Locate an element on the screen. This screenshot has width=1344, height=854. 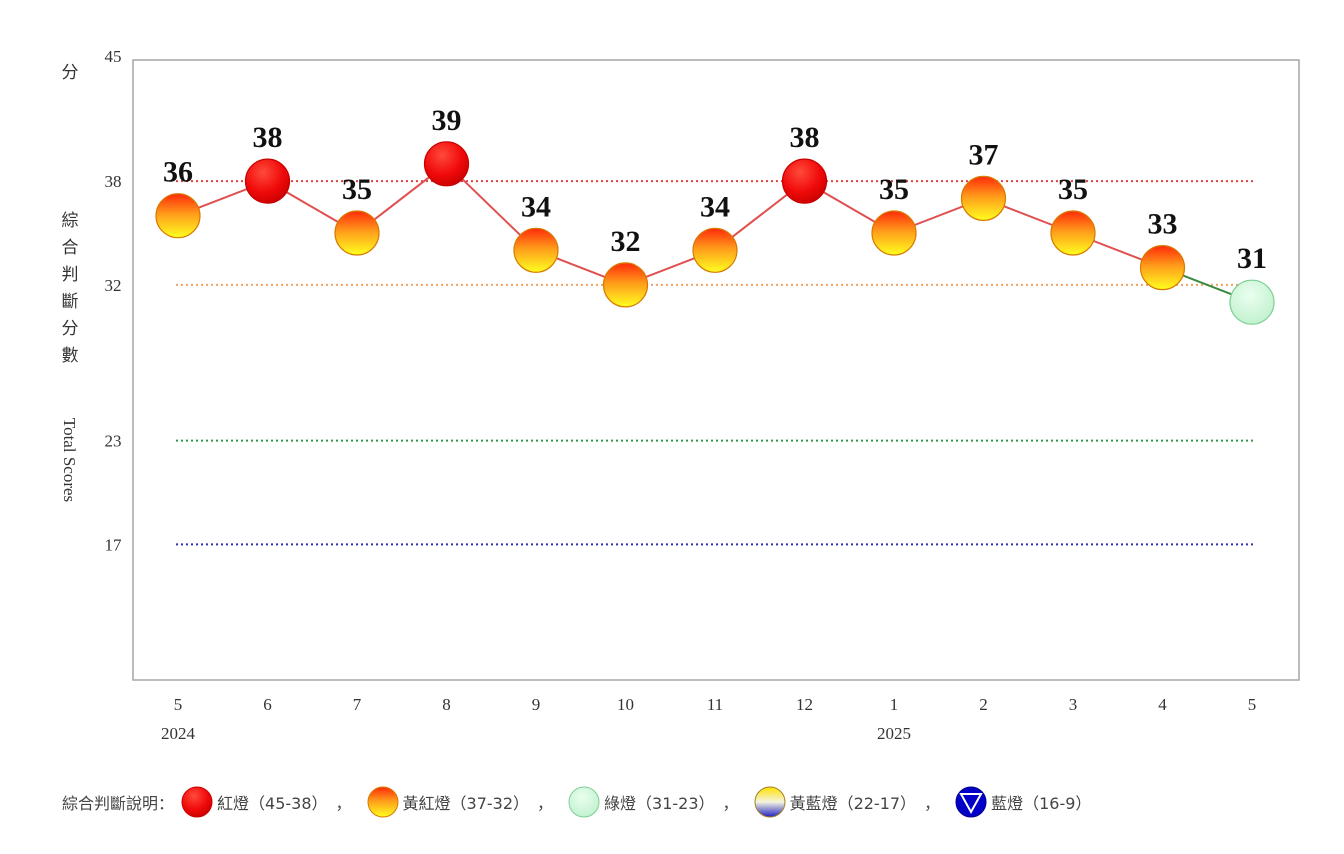
data-label: 39 is located at coordinates (447, 120).